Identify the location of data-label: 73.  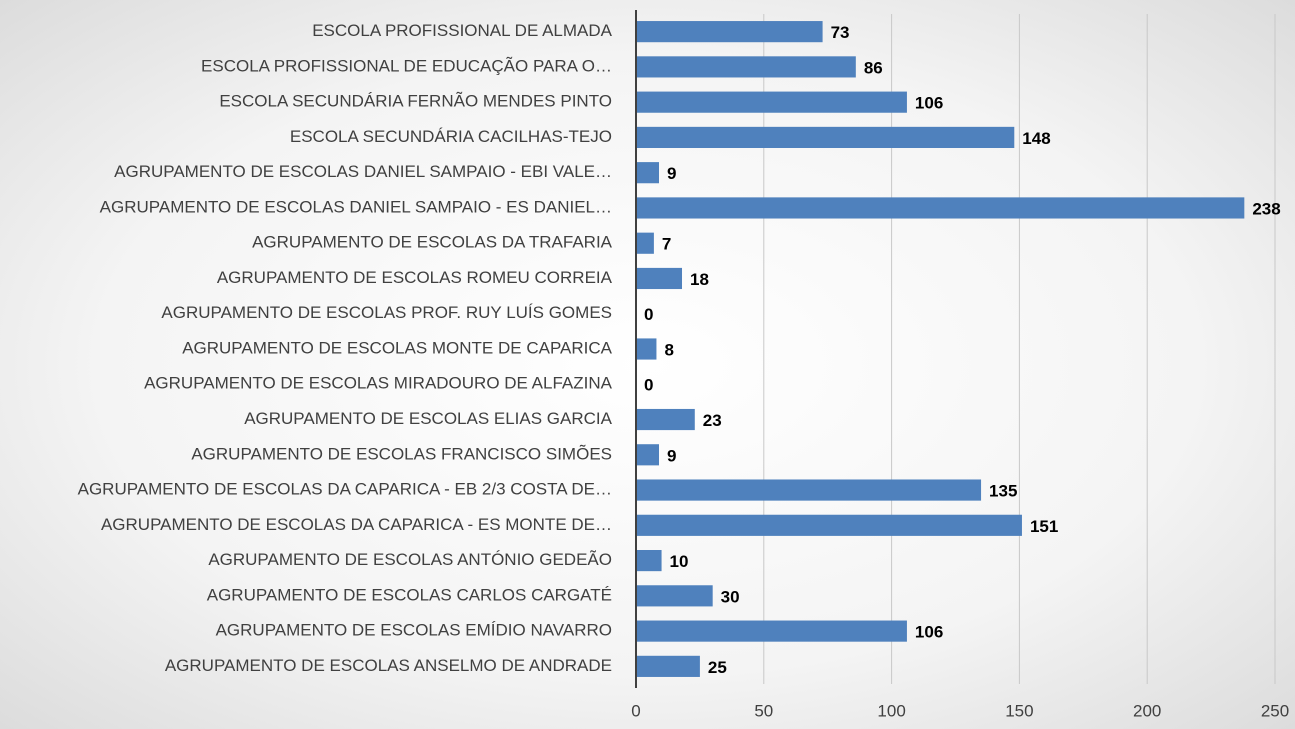
(840, 32).